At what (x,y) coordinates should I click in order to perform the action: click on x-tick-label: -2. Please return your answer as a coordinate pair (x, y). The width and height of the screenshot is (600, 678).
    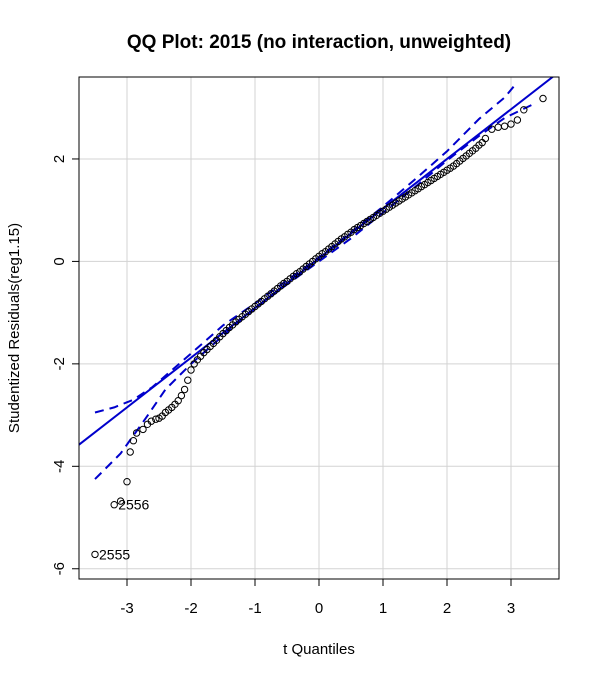
    Looking at the image, I should click on (190, 608).